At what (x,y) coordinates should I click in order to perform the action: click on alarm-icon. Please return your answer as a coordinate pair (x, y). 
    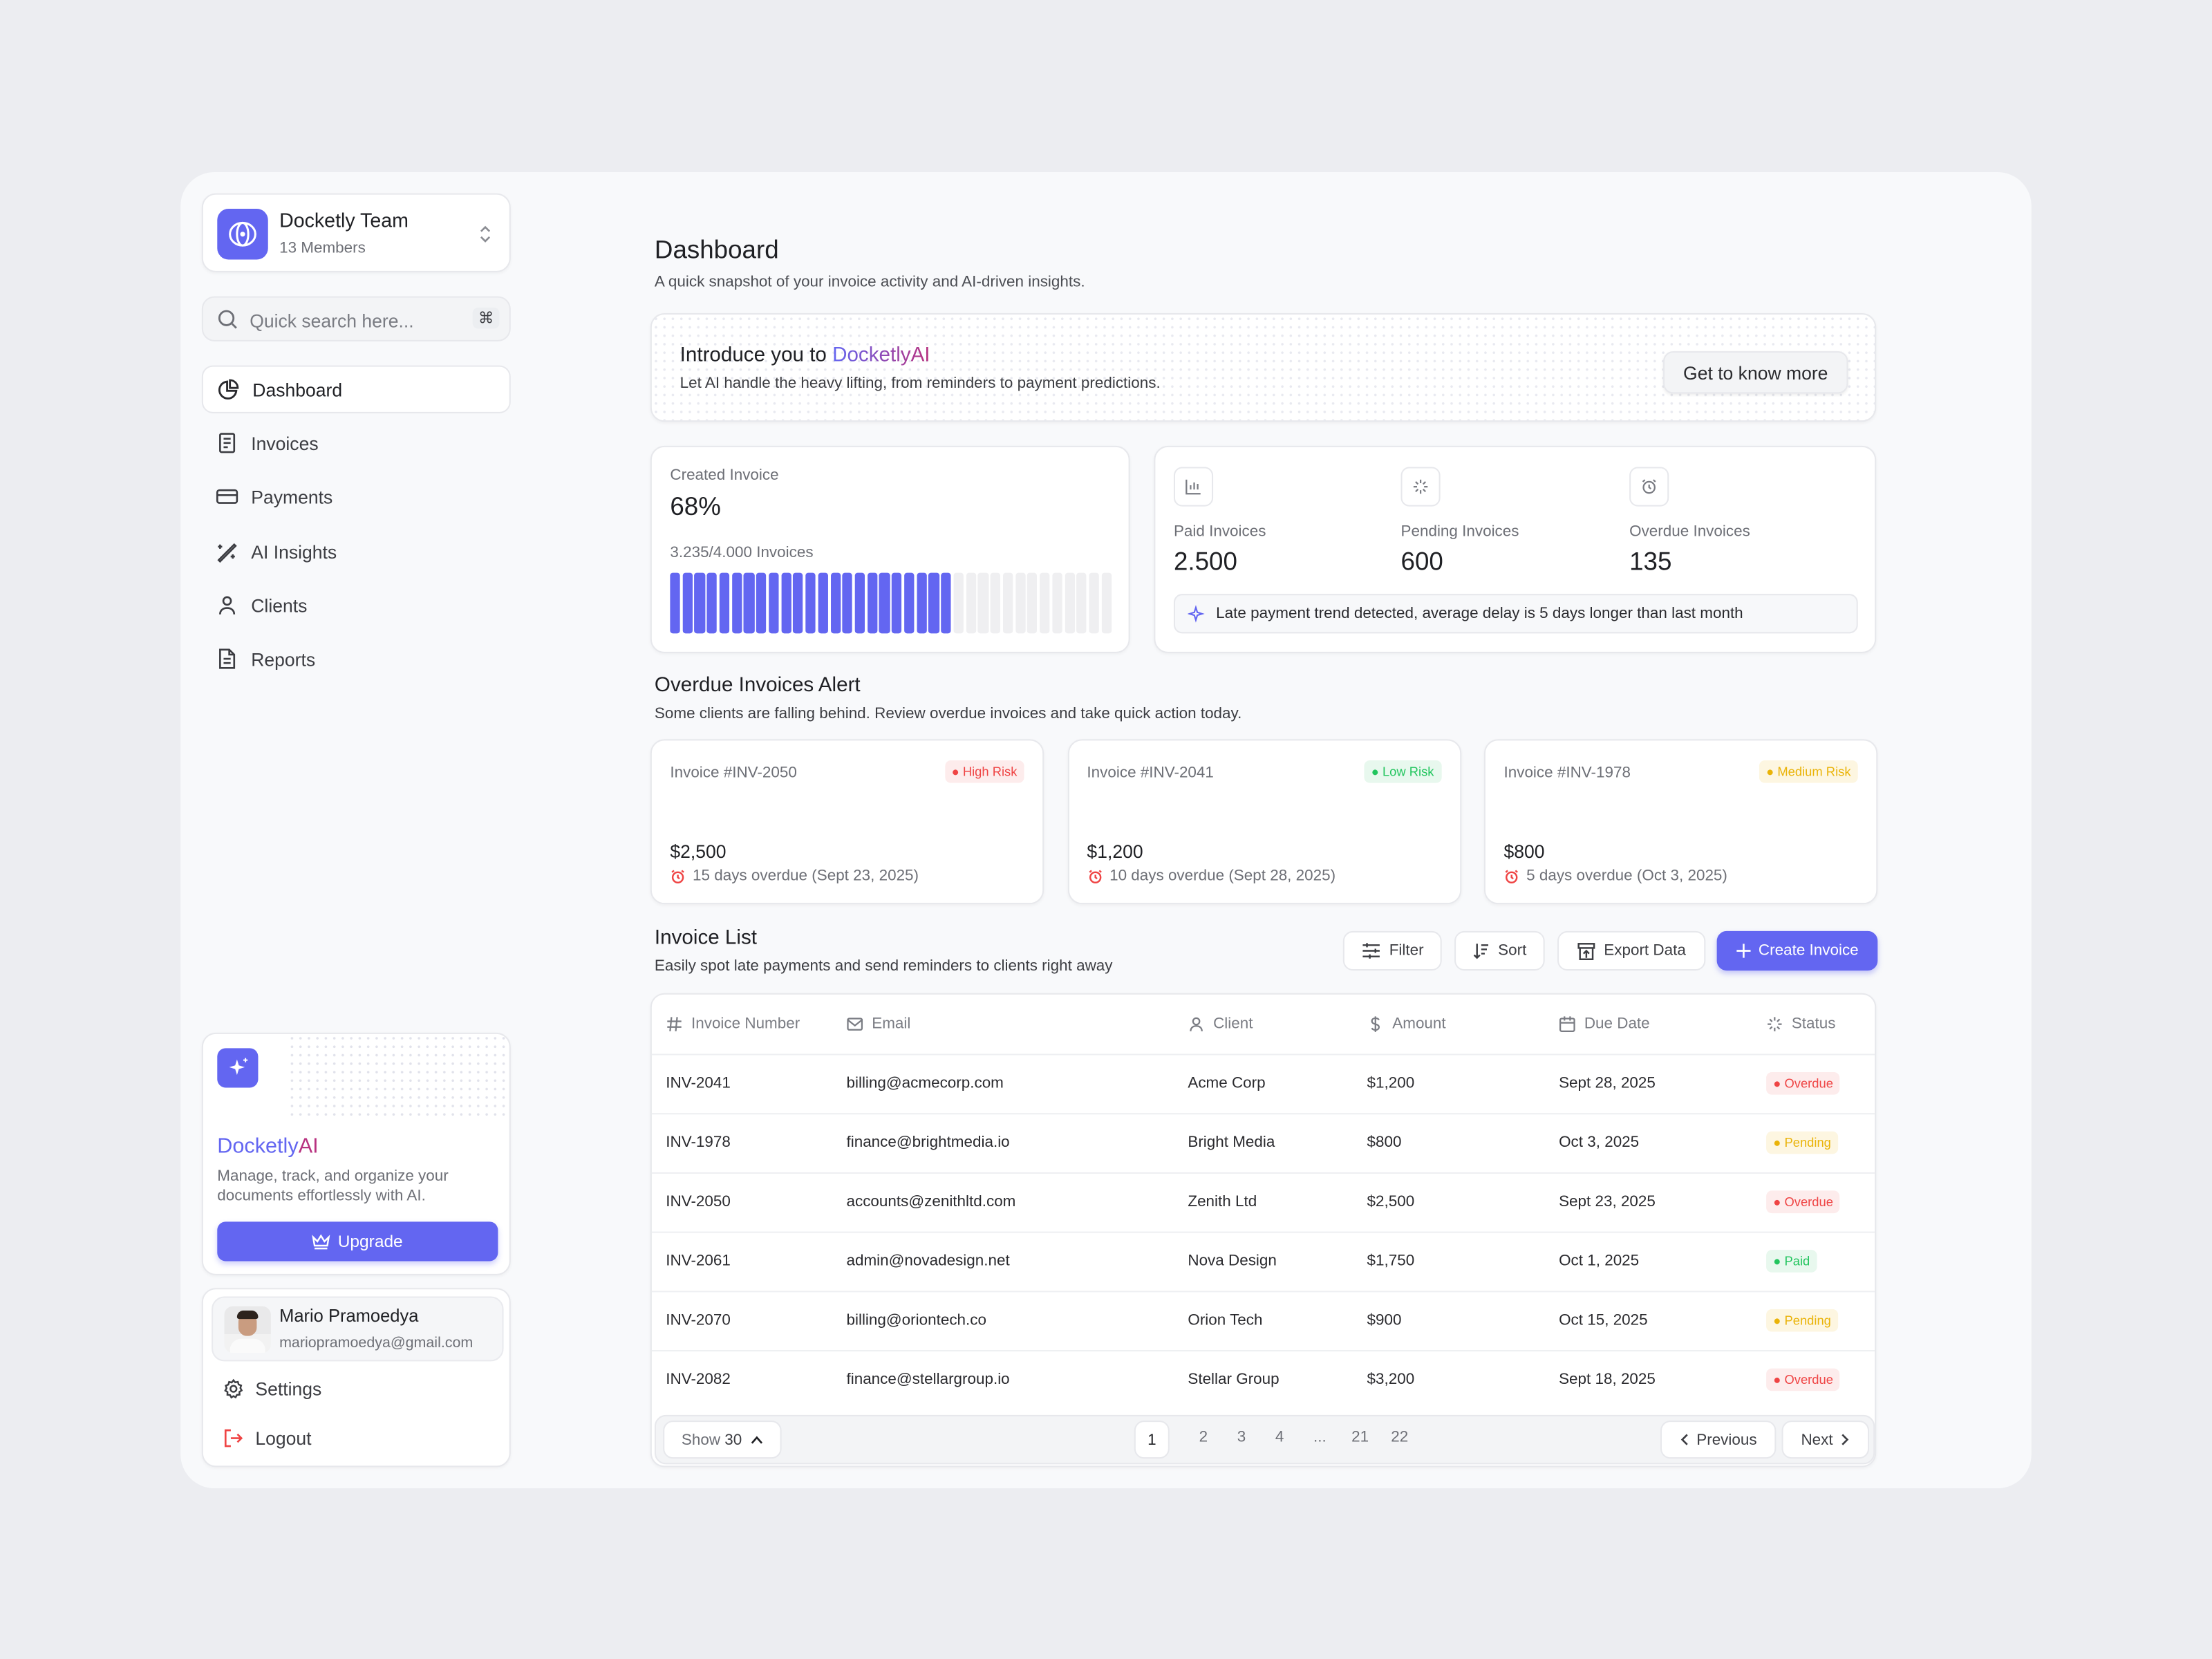
    Looking at the image, I should click on (677, 876).